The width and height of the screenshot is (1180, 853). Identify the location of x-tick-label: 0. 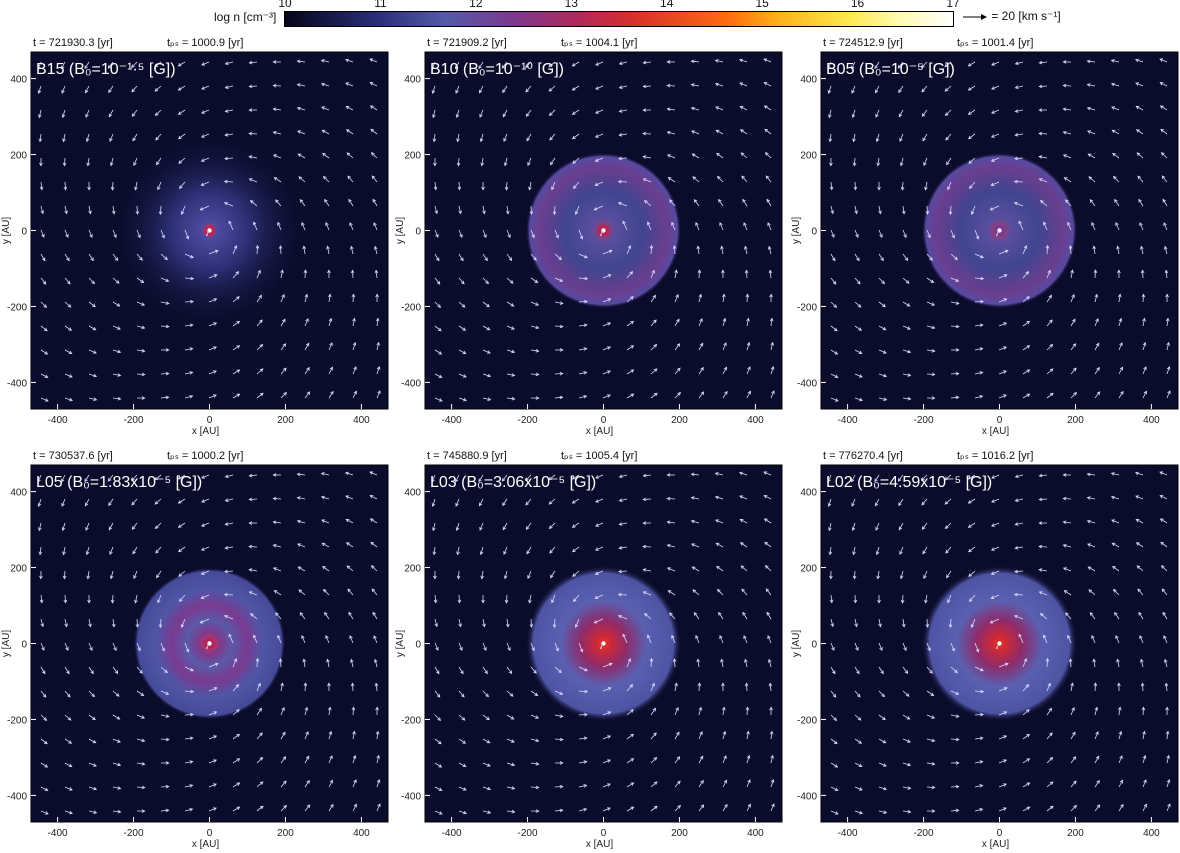
(1000, 833).